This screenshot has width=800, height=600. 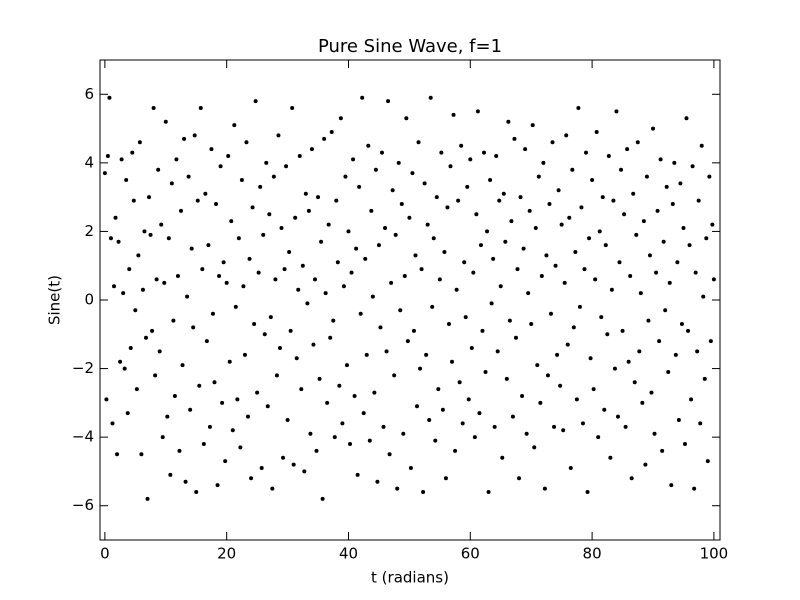 I want to click on x-tick-label: 80, so click(x=592, y=554).